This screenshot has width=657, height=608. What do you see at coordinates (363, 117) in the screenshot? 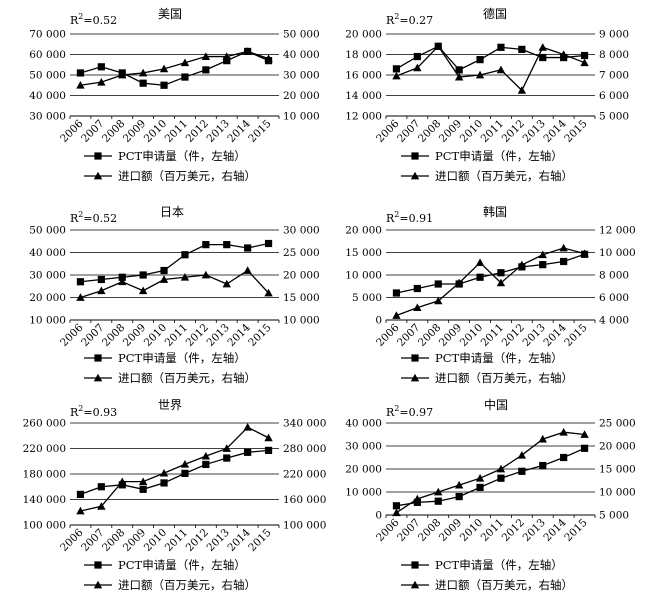
I see `left-y-tick-label: 12 000` at bounding box center [363, 117].